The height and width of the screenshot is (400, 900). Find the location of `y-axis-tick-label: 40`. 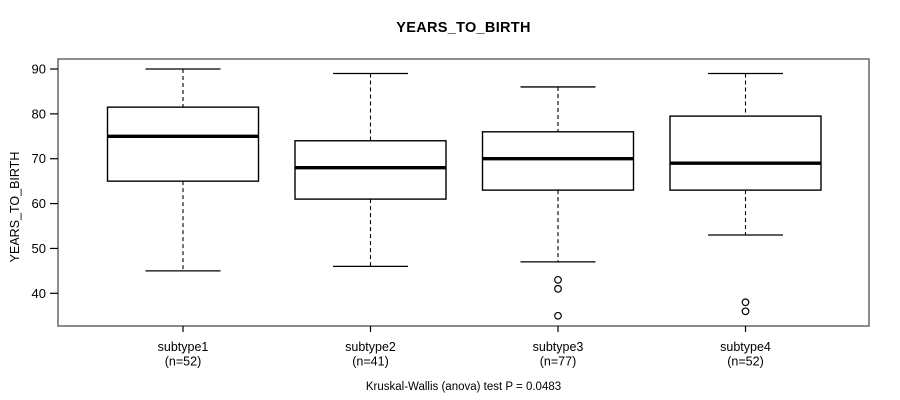

y-axis-tick-label: 40 is located at coordinates (39, 293).